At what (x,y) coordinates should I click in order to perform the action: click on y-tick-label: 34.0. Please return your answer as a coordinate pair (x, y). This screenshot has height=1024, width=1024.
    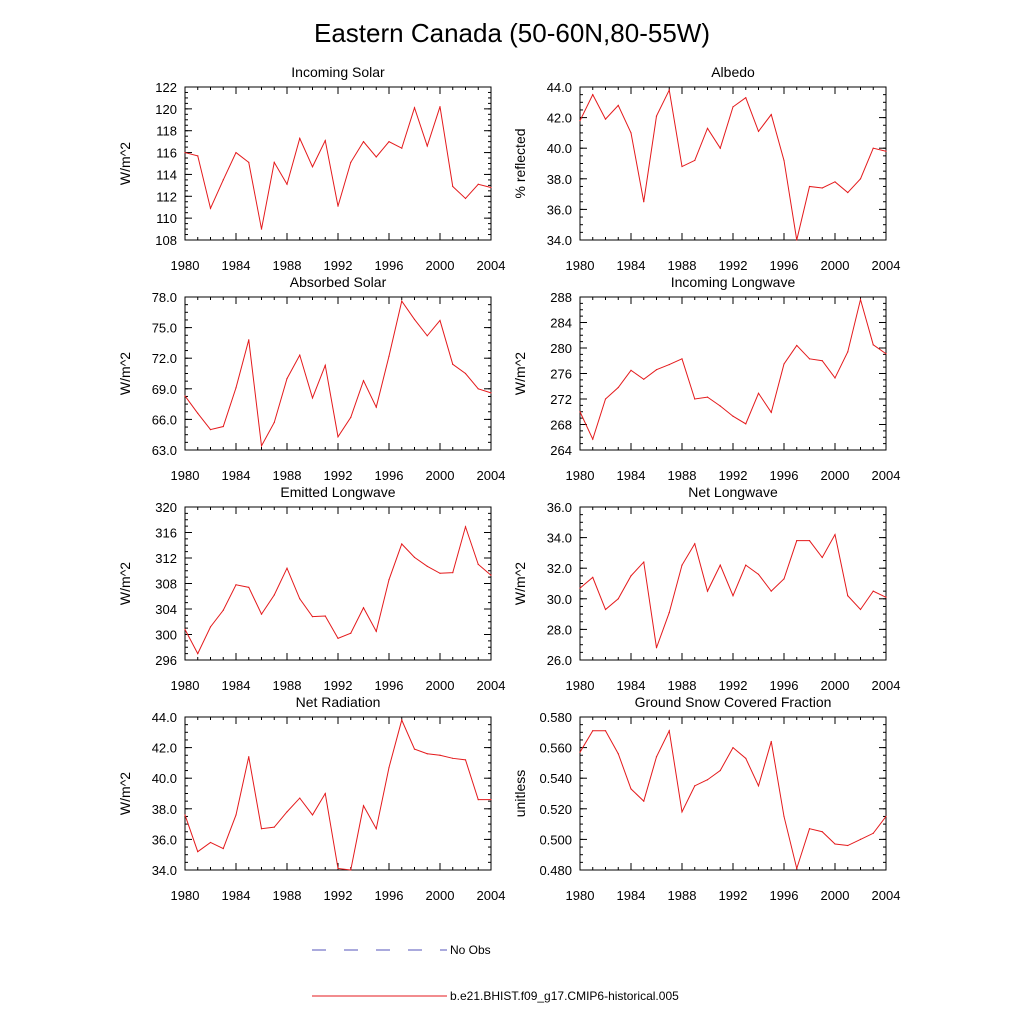
    Looking at the image, I should click on (559, 538).